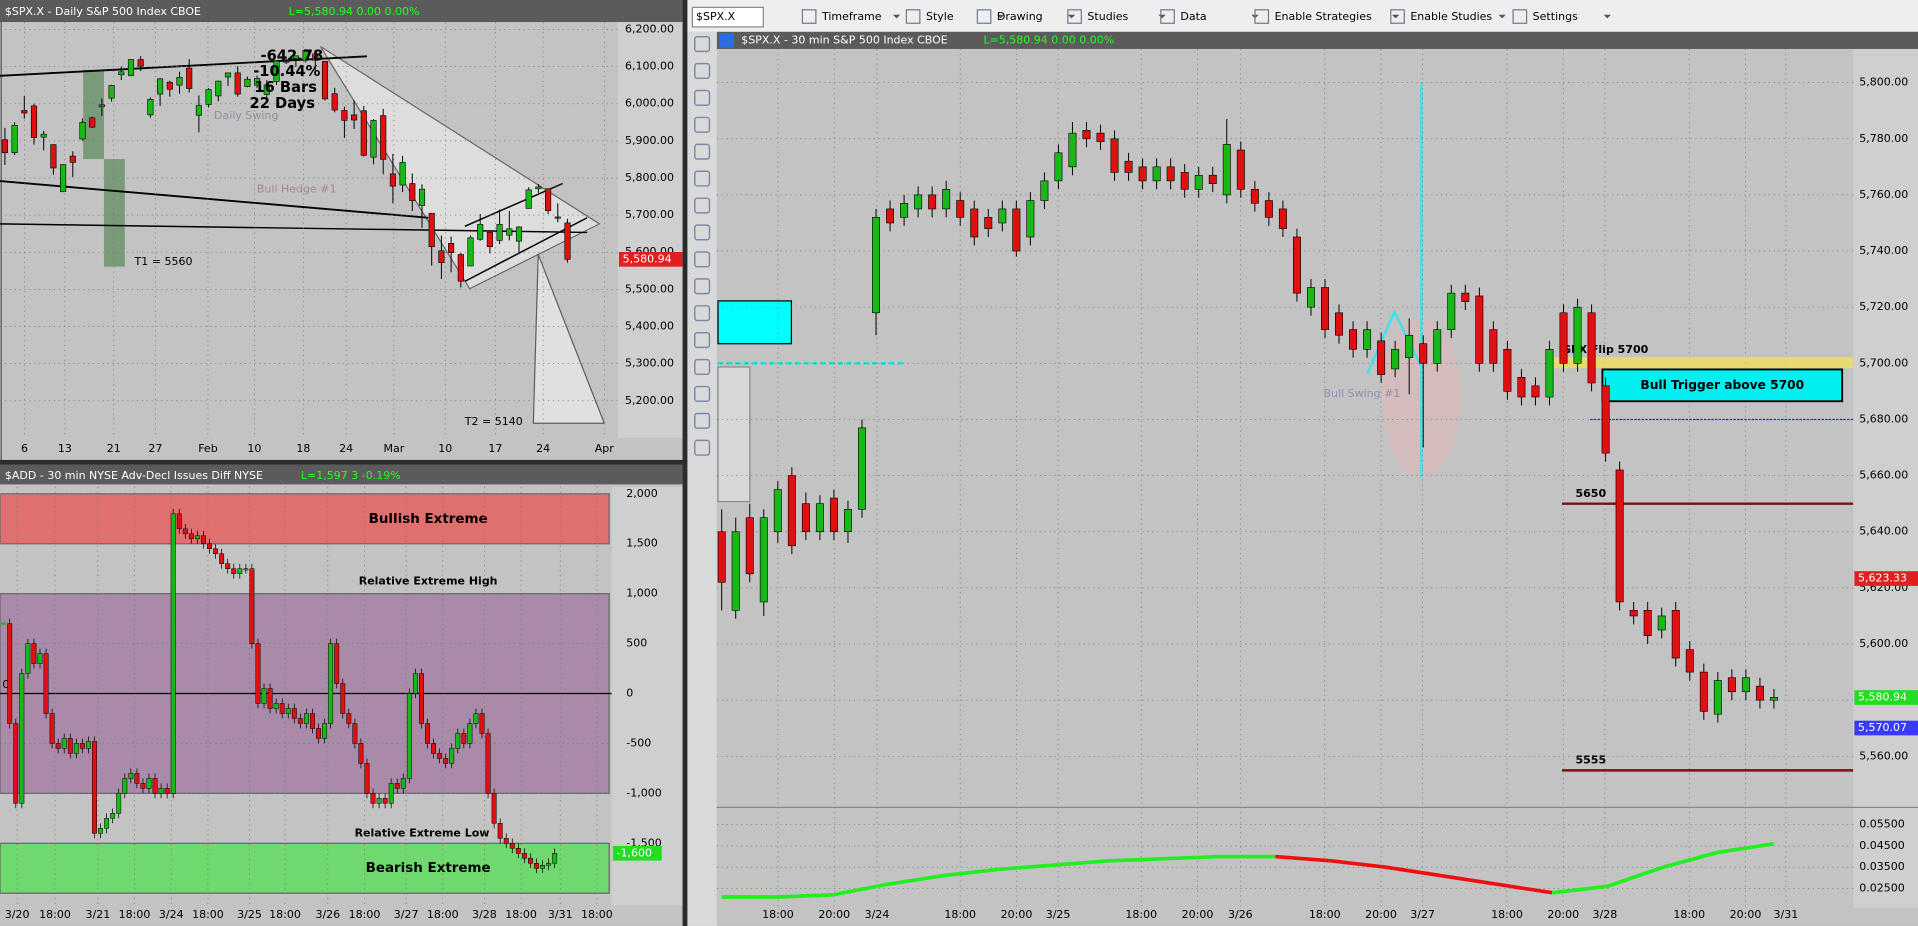 The width and height of the screenshot is (1918, 926). Describe the element at coordinates (65, 448) in the screenshot. I see `x-tick-label: 13` at that location.